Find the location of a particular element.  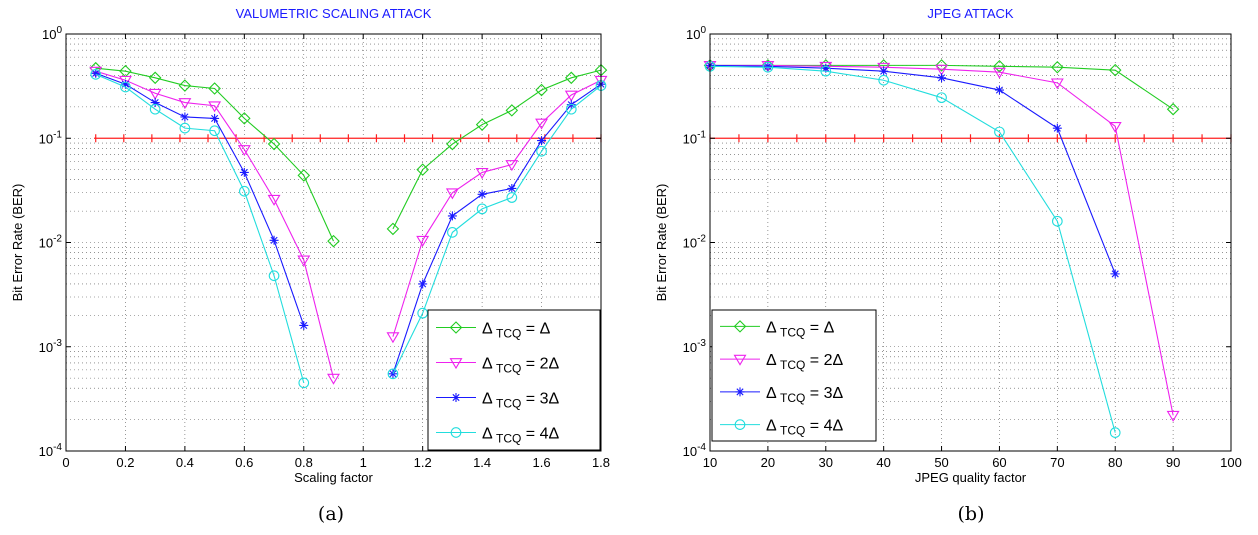

x-tick-label: 1.6 is located at coordinates (542, 462).